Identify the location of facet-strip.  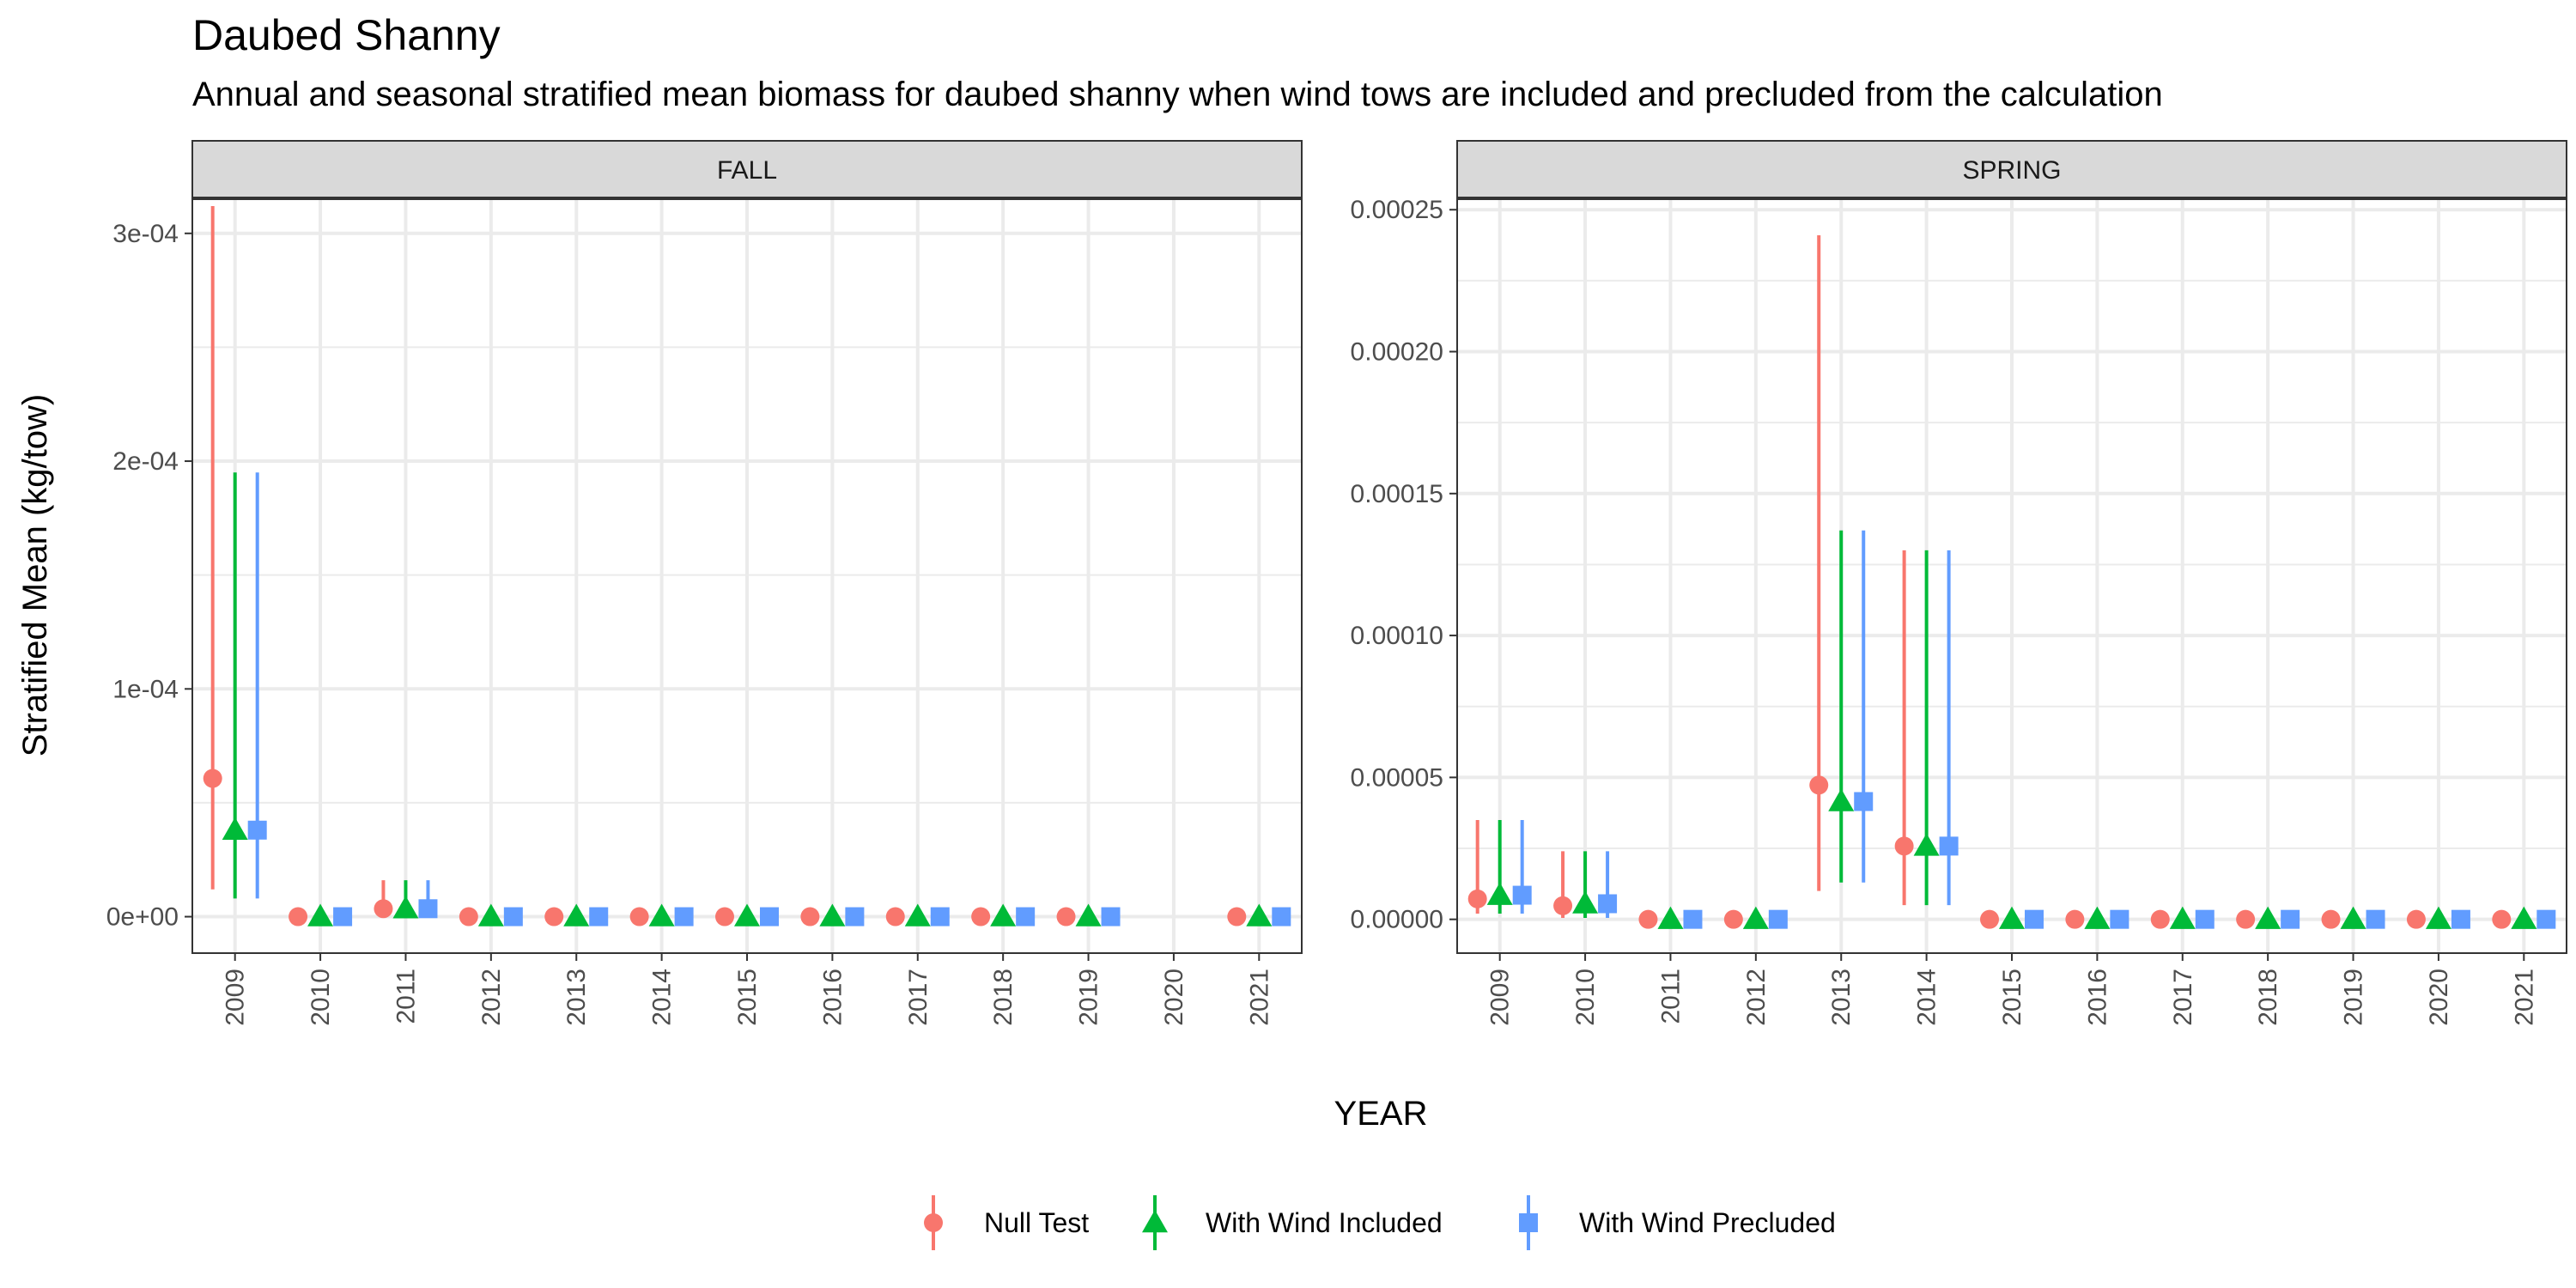
(747, 169).